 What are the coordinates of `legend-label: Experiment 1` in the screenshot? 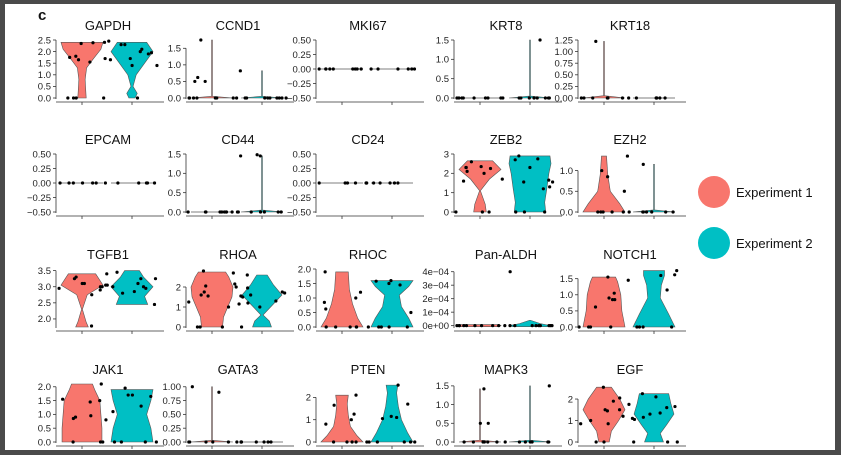 It's located at (774, 192).